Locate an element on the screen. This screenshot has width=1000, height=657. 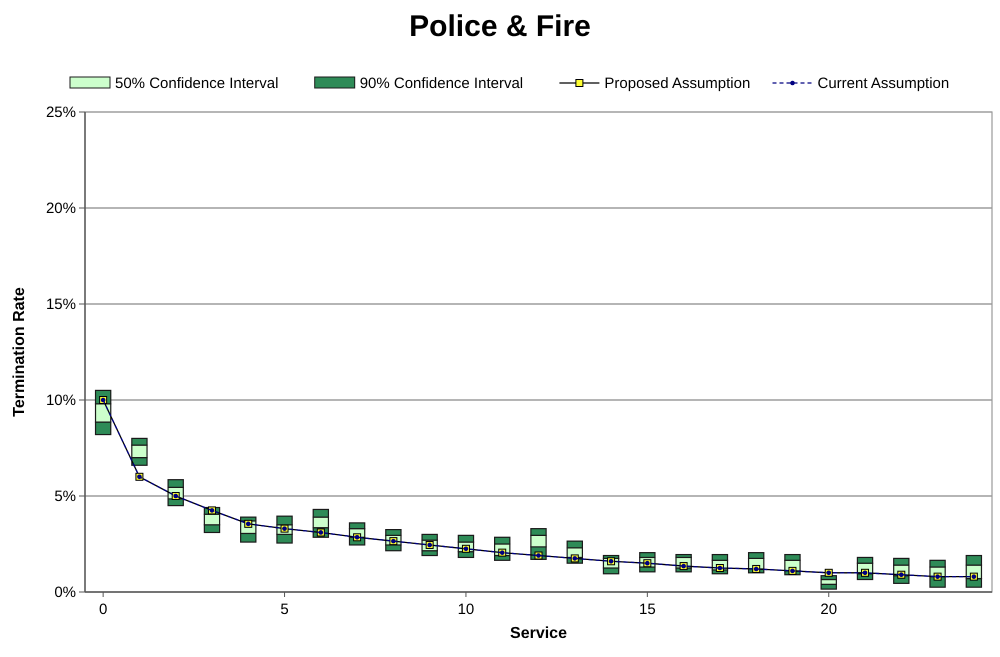
y-axis-title: Termination Rate is located at coordinates (19, 352).